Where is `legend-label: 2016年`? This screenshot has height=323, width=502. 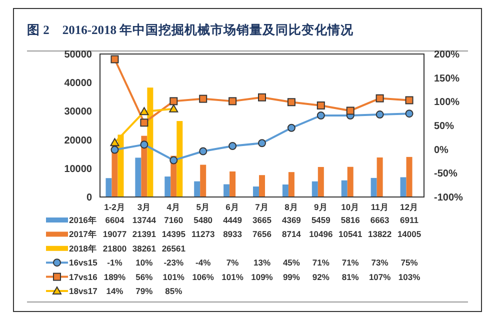
legend-label: 2016年 is located at coordinates (83, 219).